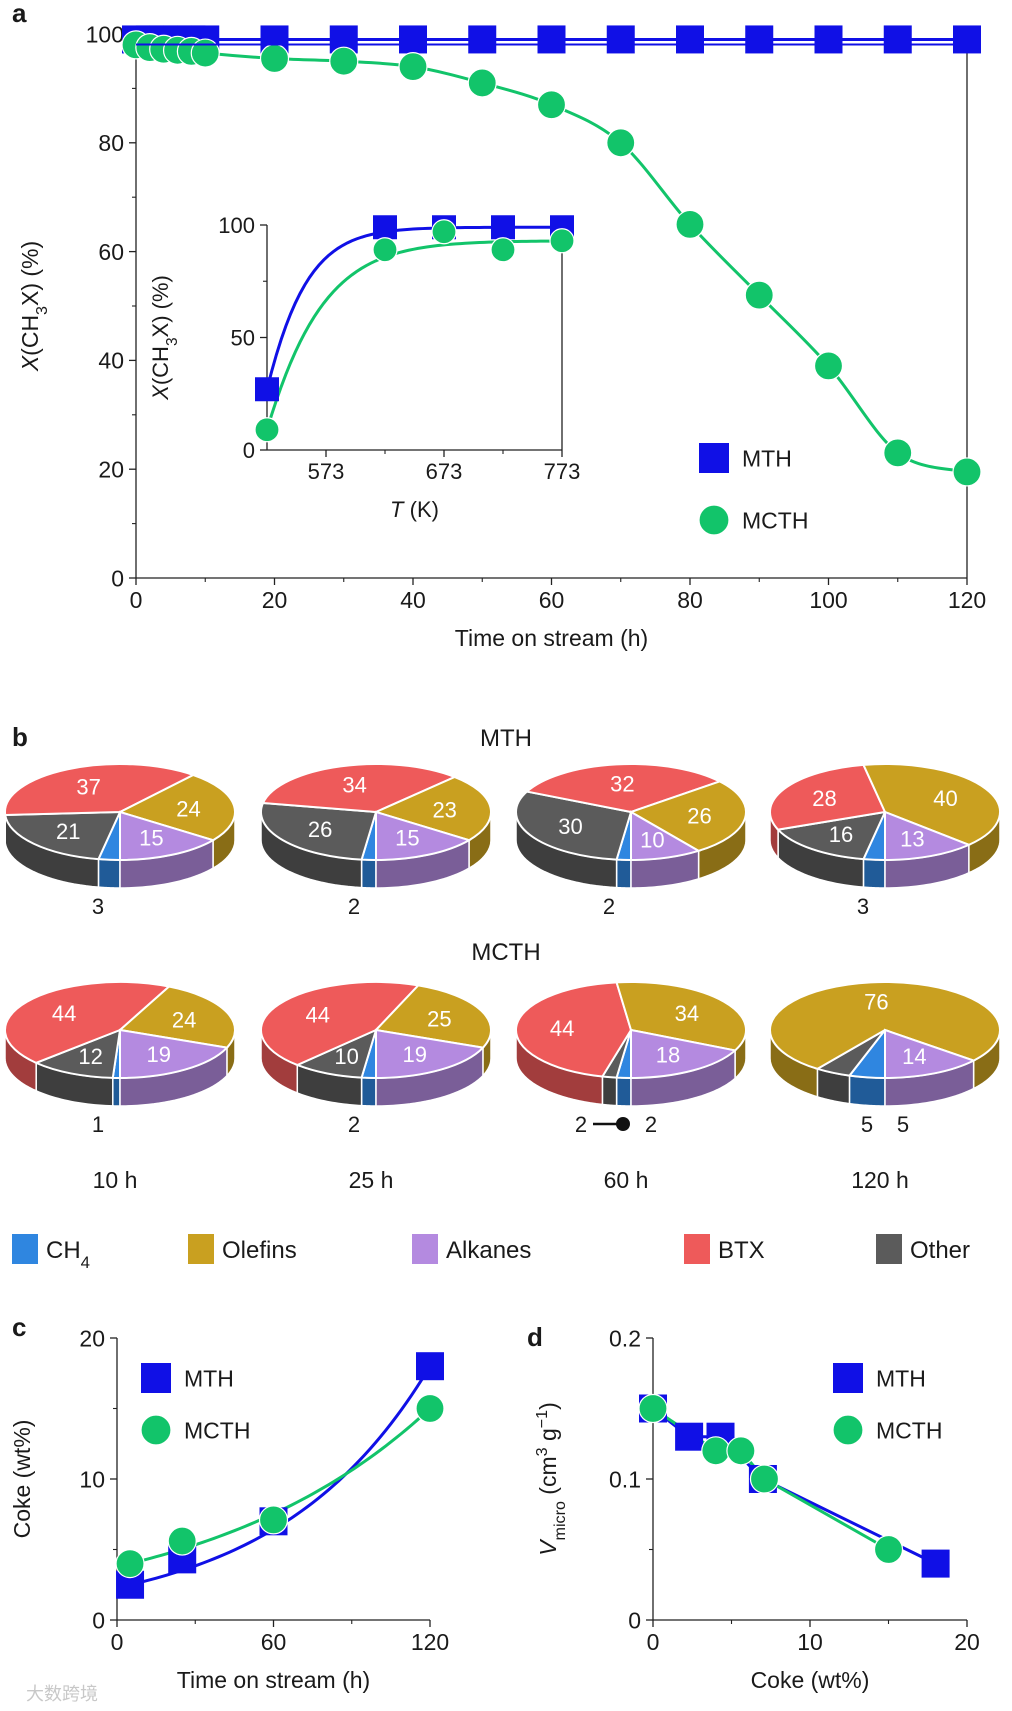 Image resolution: width=1012 pixels, height=1711 pixels. Describe the element at coordinates (111, 469) in the screenshot. I see `a-y-tick-label: 20` at that location.